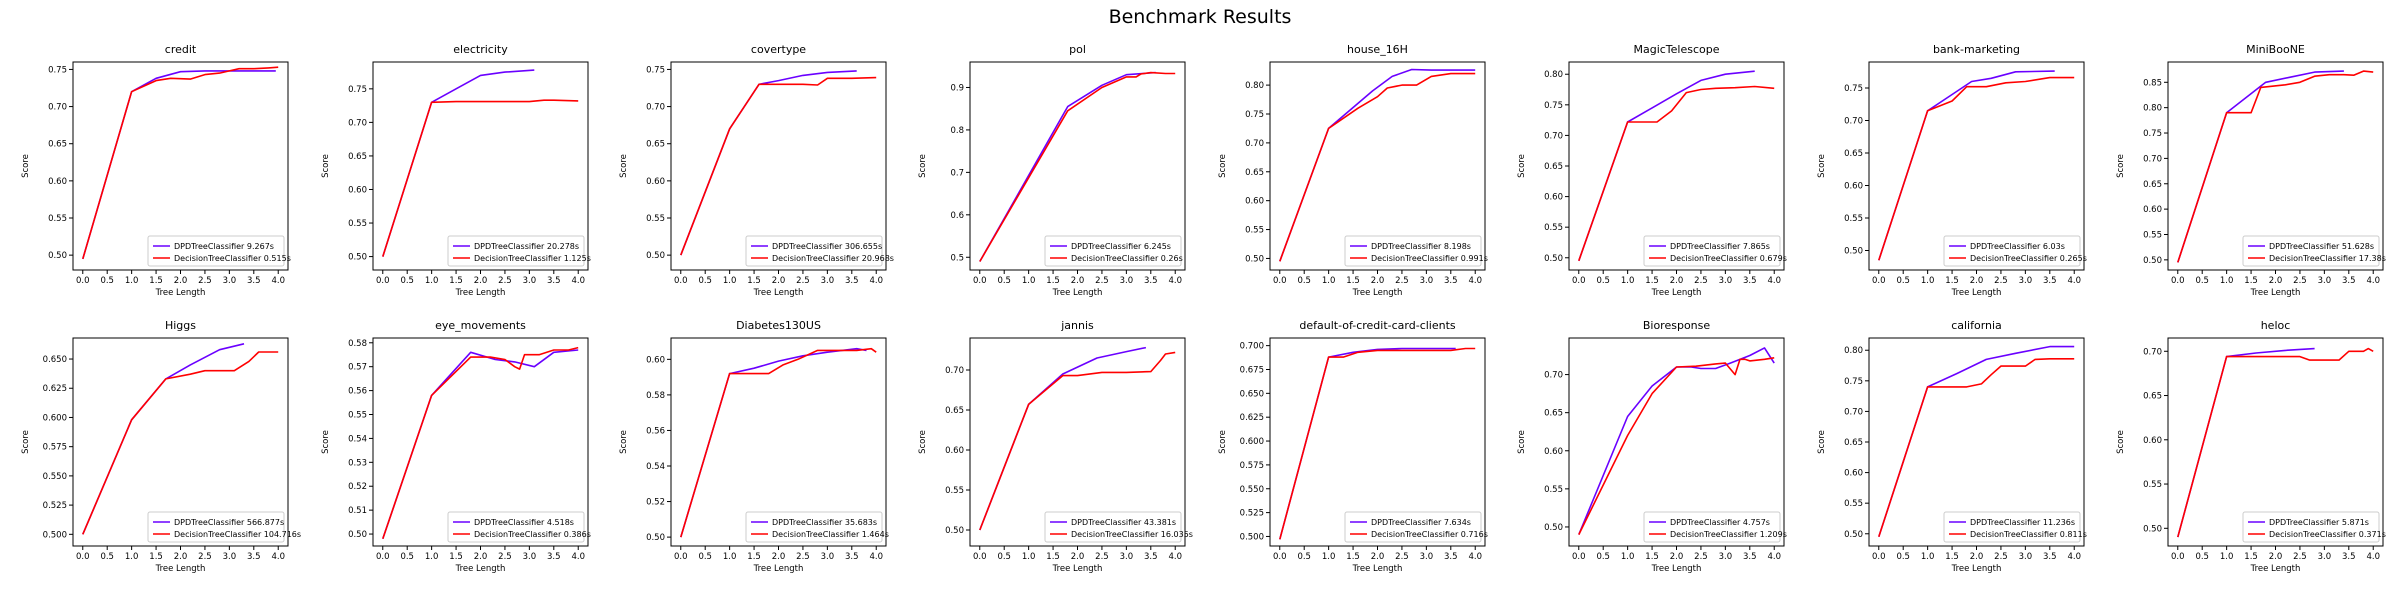 The image size is (2400, 600). I want to click on y-tick-label: 0.57, so click(357, 368).